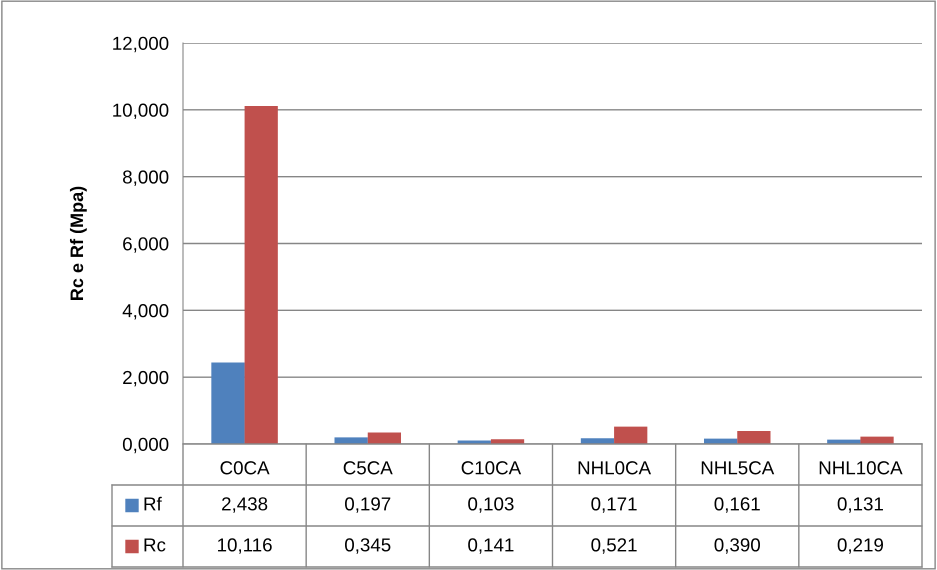 This screenshot has height=570, width=937. Describe the element at coordinates (145, 245) in the screenshot. I see `y-tick-label: 6,000` at that location.